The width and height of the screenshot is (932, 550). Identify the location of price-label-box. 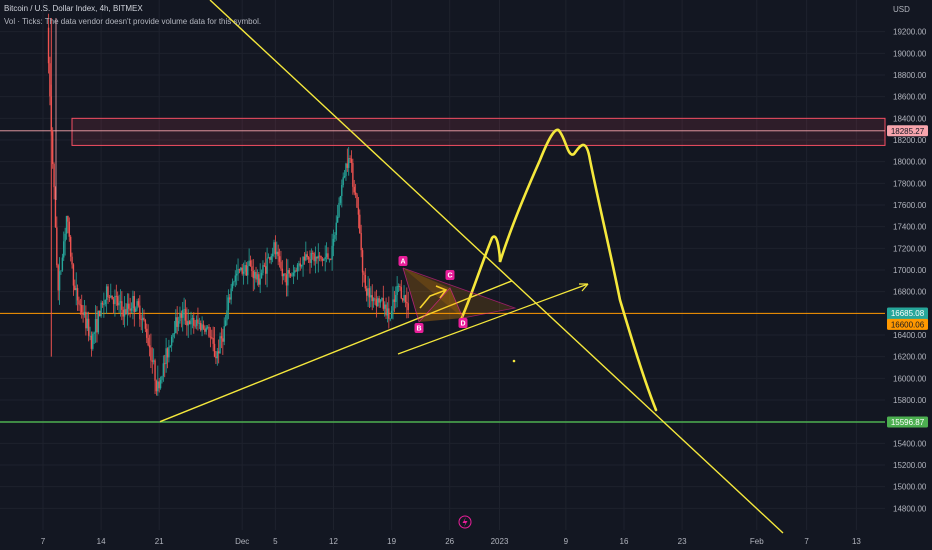
(907, 422).